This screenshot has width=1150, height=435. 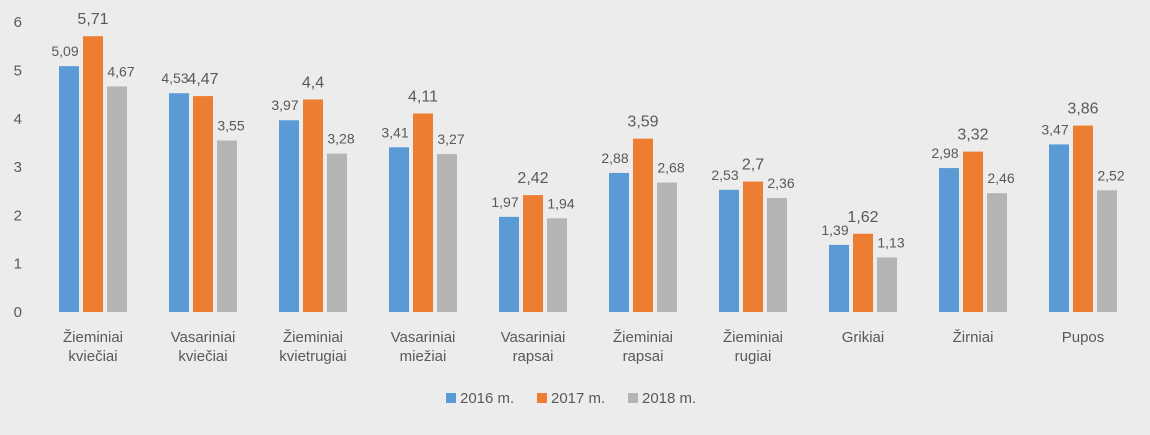 I want to click on data-label: 2,68, so click(x=670, y=168).